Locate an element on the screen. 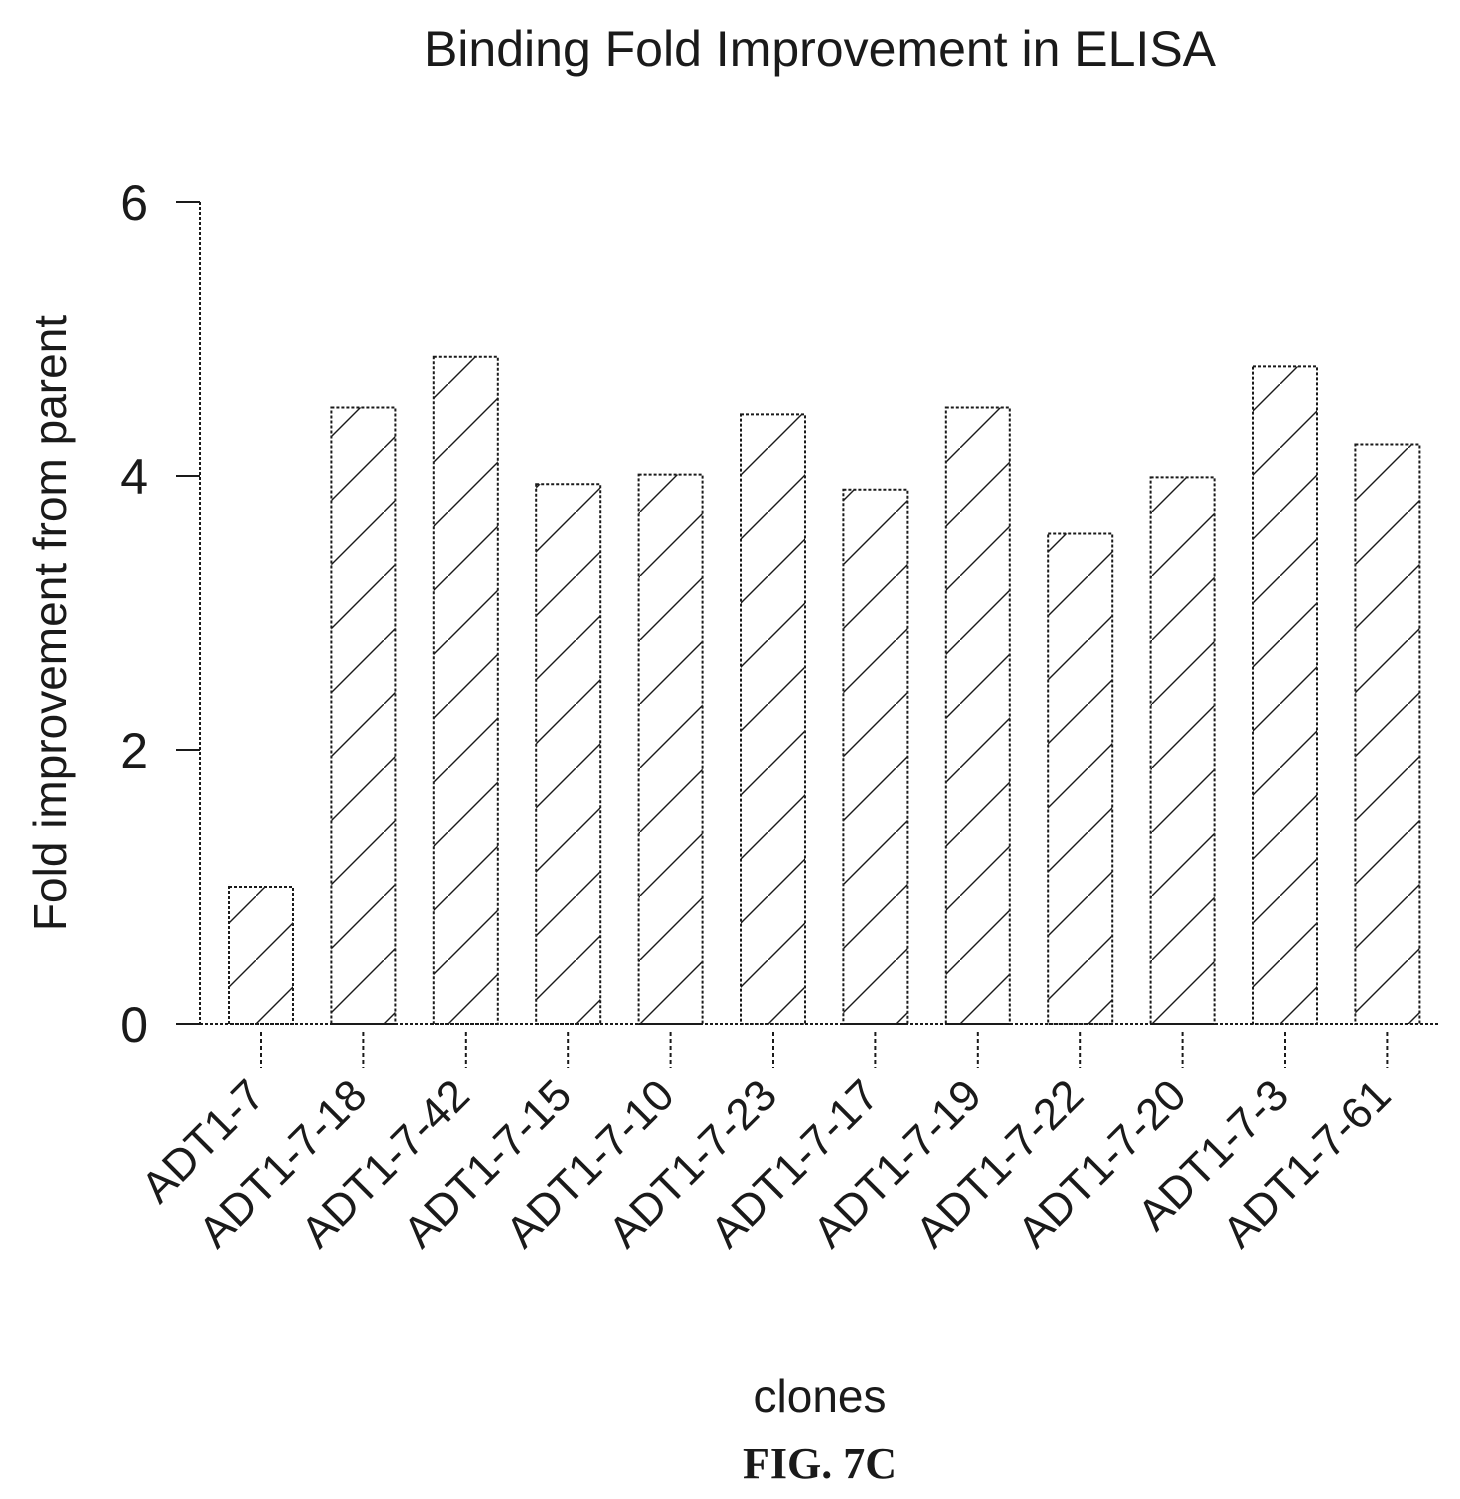 The height and width of the screenshot is (1499, 1460). chart-title: Binding Fold Improvement in ELISA is located at coordinates (820, 49).